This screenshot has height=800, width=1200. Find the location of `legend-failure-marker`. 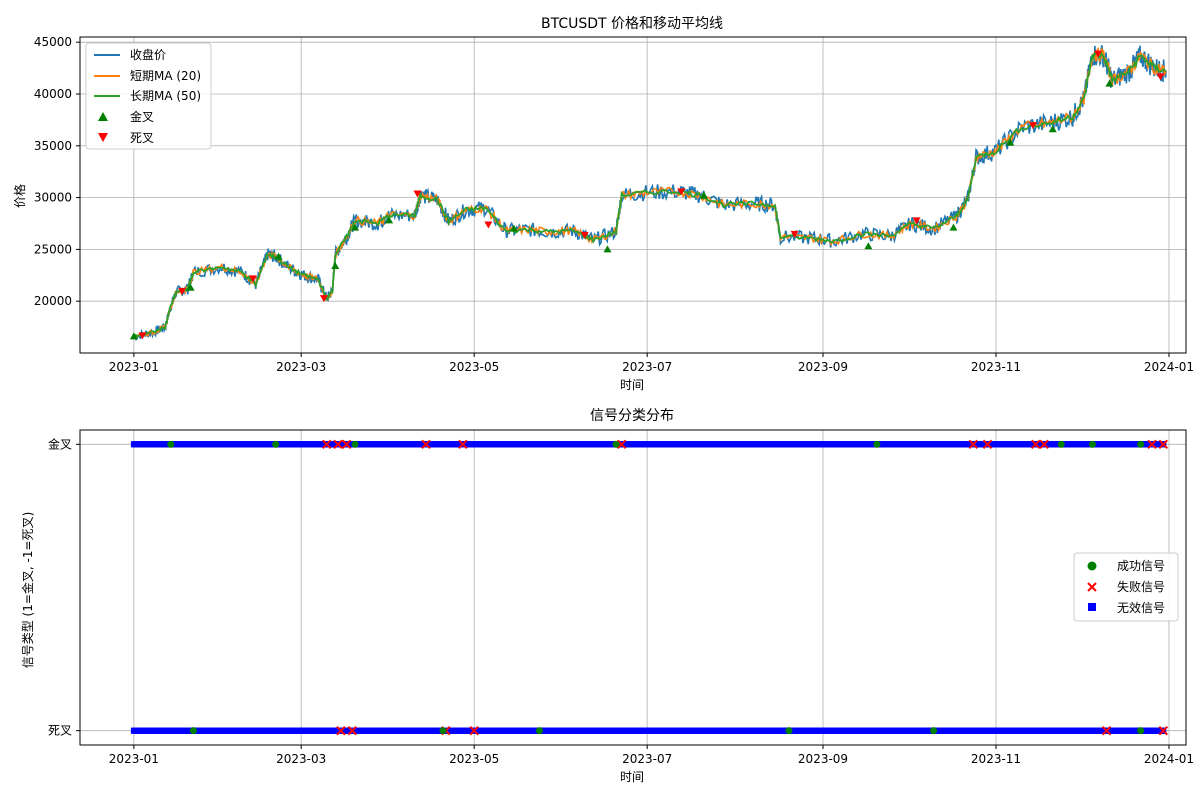

legend-failure-marker is located at coordinates (1092, 587).